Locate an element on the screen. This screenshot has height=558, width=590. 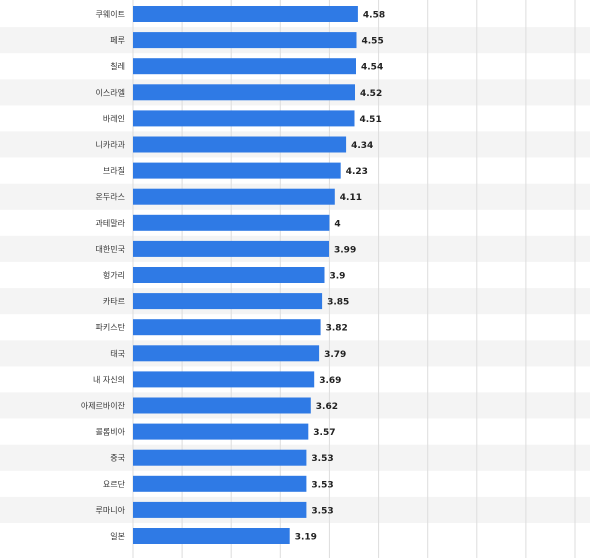
category-label: 브라질 is located at coordinates (114, 171).